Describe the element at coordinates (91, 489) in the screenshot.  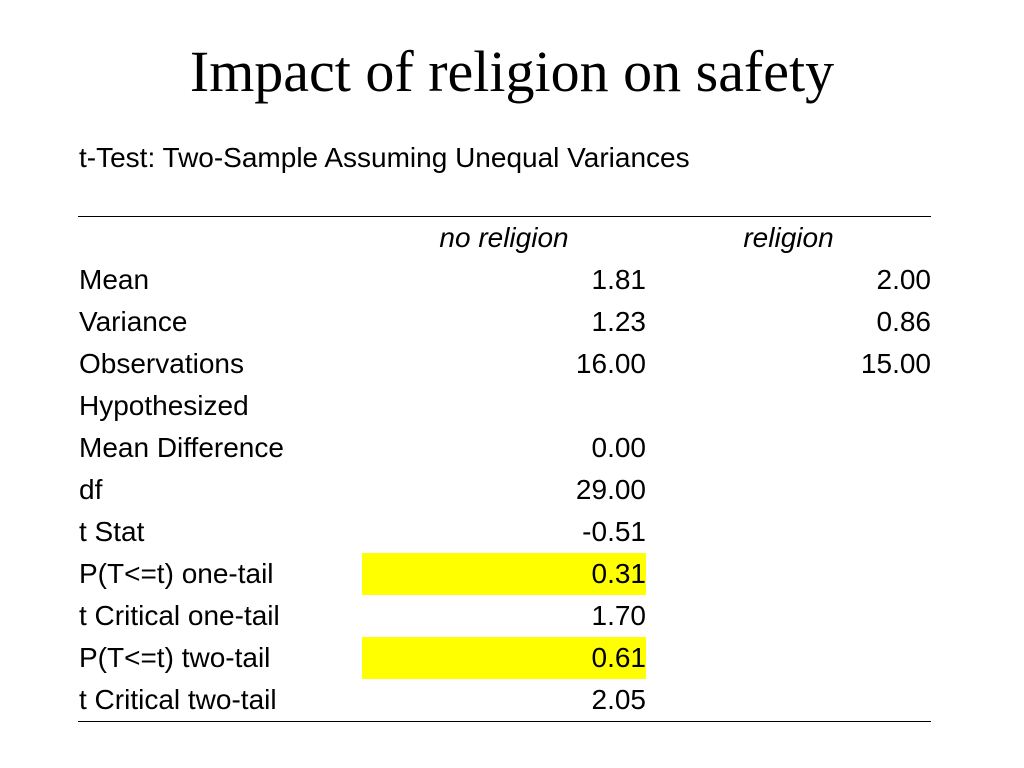
I see `row-label: df` at that location.